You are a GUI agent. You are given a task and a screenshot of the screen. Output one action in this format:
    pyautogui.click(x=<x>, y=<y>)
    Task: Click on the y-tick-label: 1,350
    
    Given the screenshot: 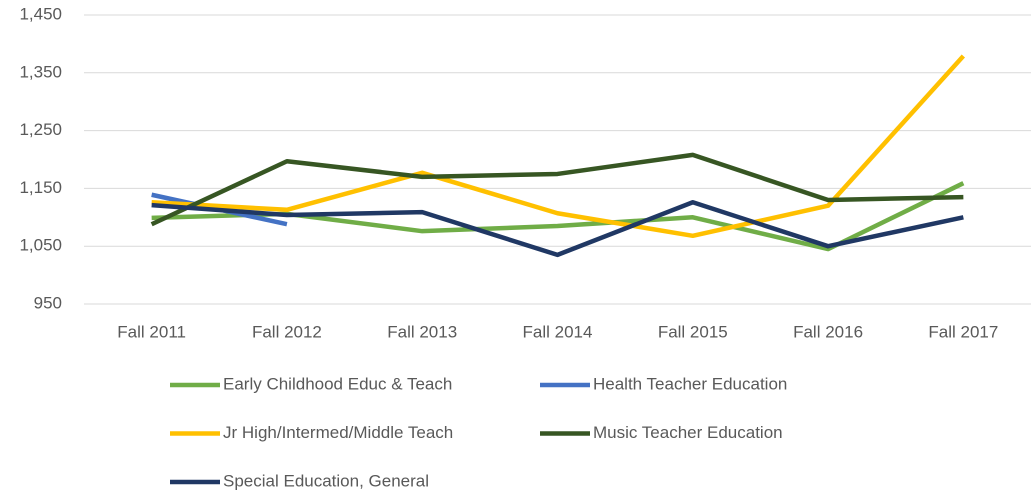 What is the action you would take?
    pyautogui.click(x=40, y=71)
    